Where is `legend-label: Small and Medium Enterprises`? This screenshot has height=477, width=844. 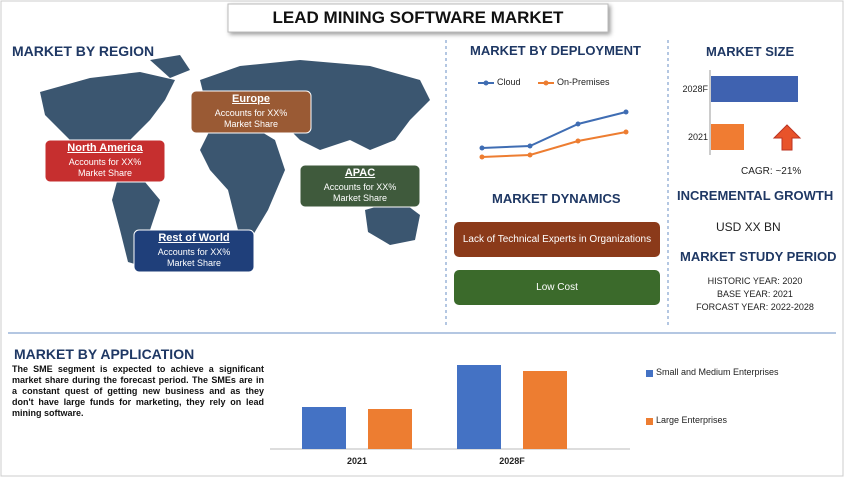 legend-label: Small and Medium Enterprises is located at coordinates (717, 372).